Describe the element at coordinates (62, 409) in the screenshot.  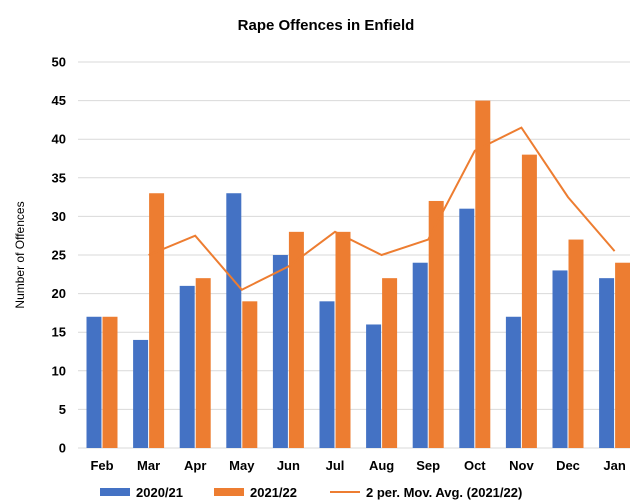
I see `y-tick-label: 5` at that location.